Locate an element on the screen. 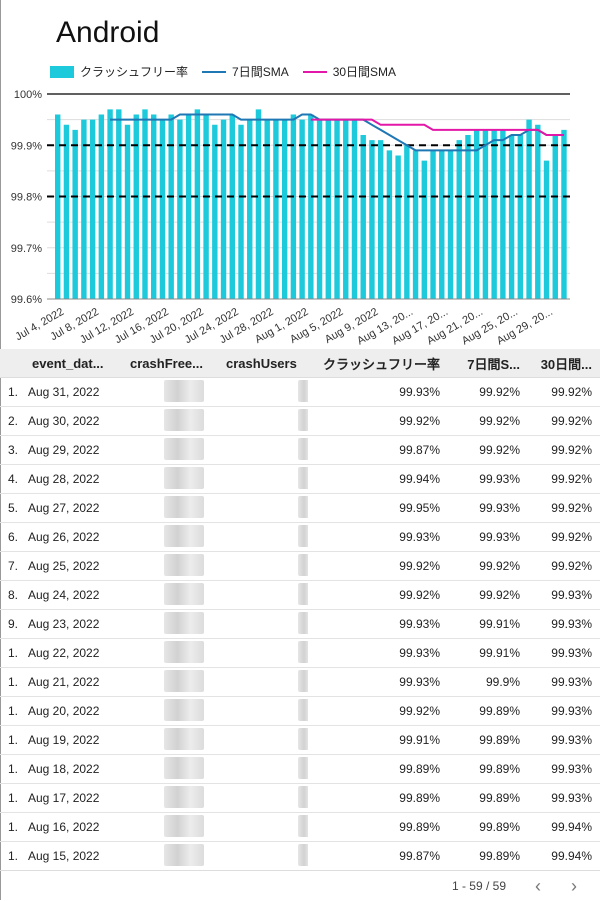  table-row: 1. Aug 15, 2022 99.87% 99.89% 99.94% is located at coordinates (300, 856).